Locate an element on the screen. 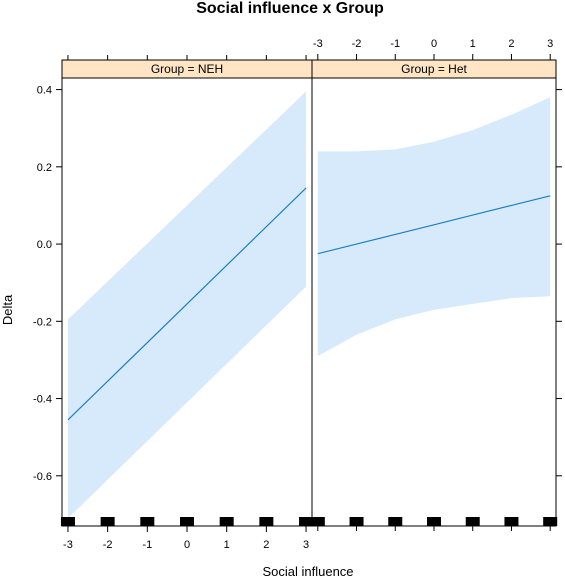  y-tick-label: 0.4 is located at coordinates (44, 91).